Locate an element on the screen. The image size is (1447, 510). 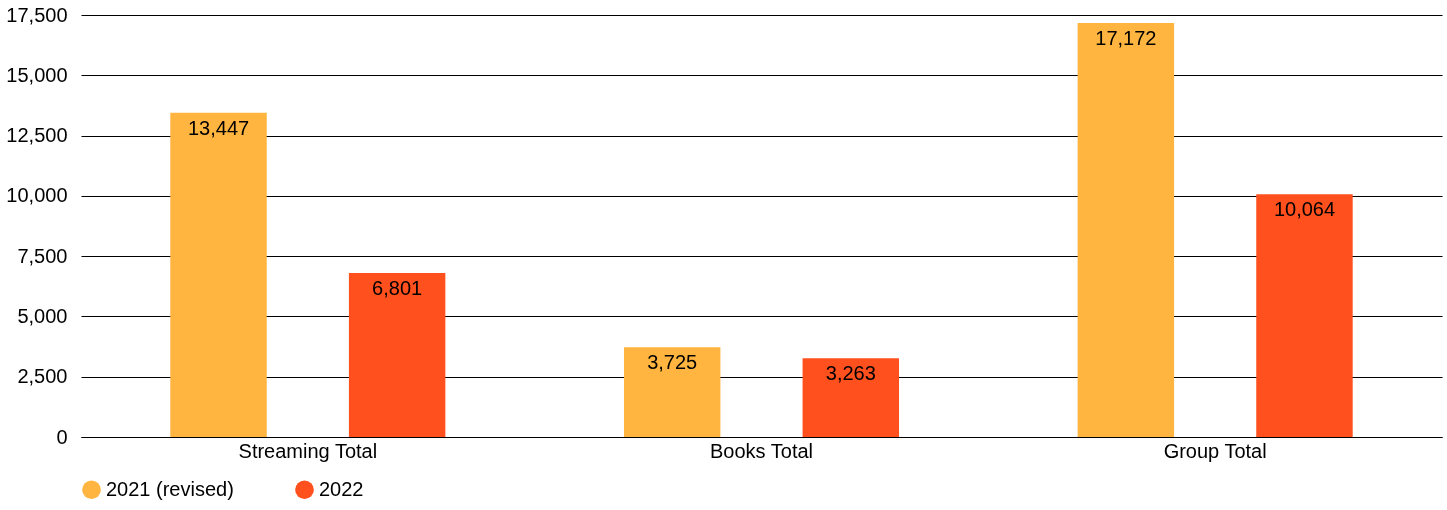
legend-label: 2021 (revised) is located at coordinates (170, 488).